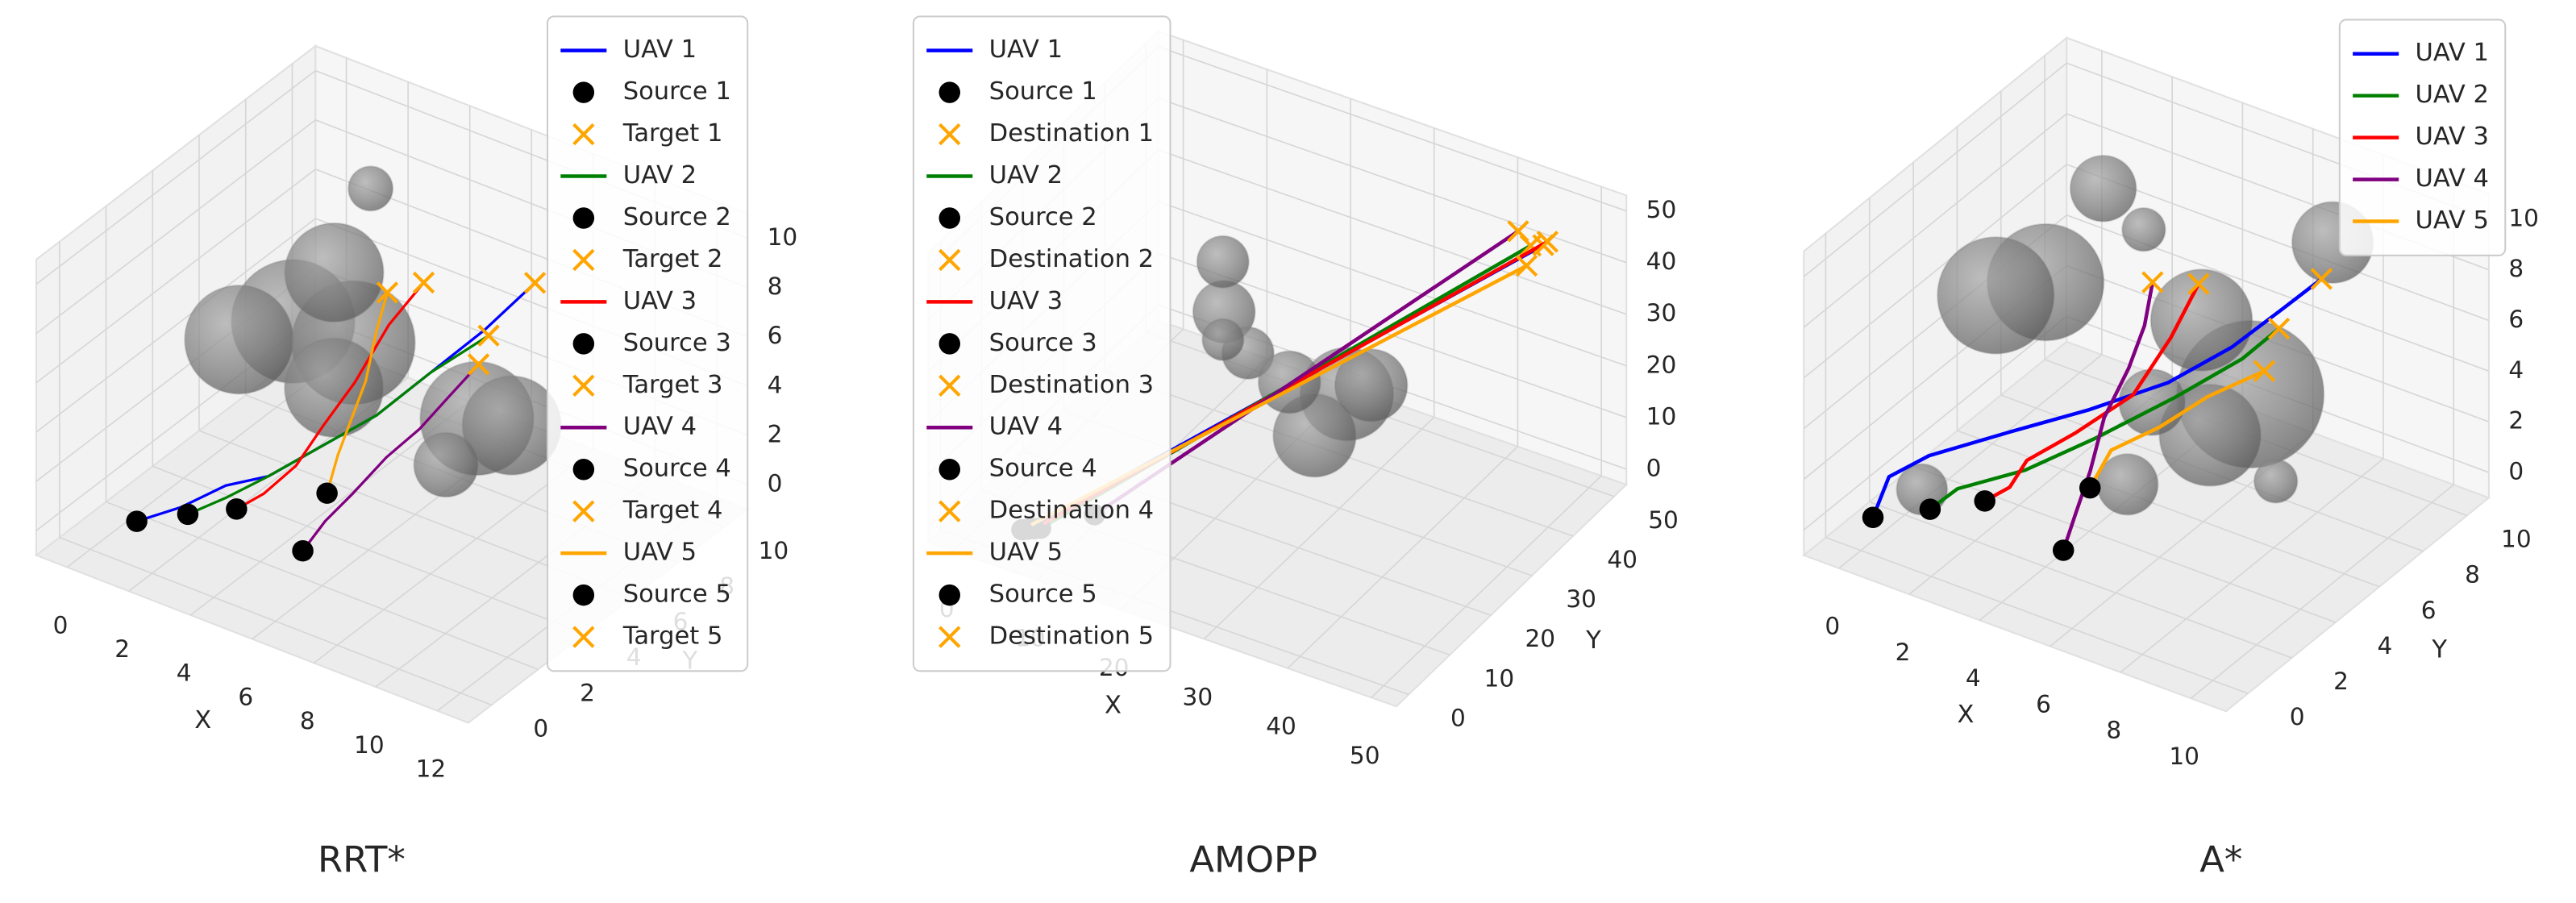 This screenshot has height=903, width=2576. I want to click on z-tick-label: 20, so click(1661, 364).